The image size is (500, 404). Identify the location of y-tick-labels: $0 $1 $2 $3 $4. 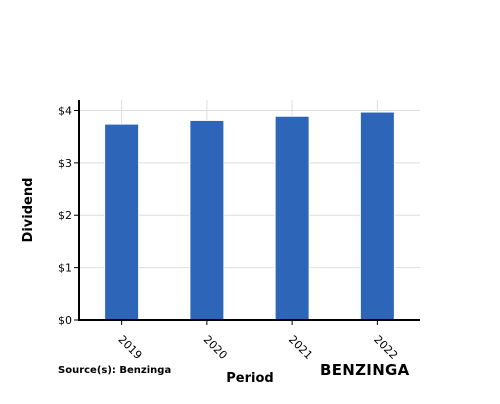
(68, 215).